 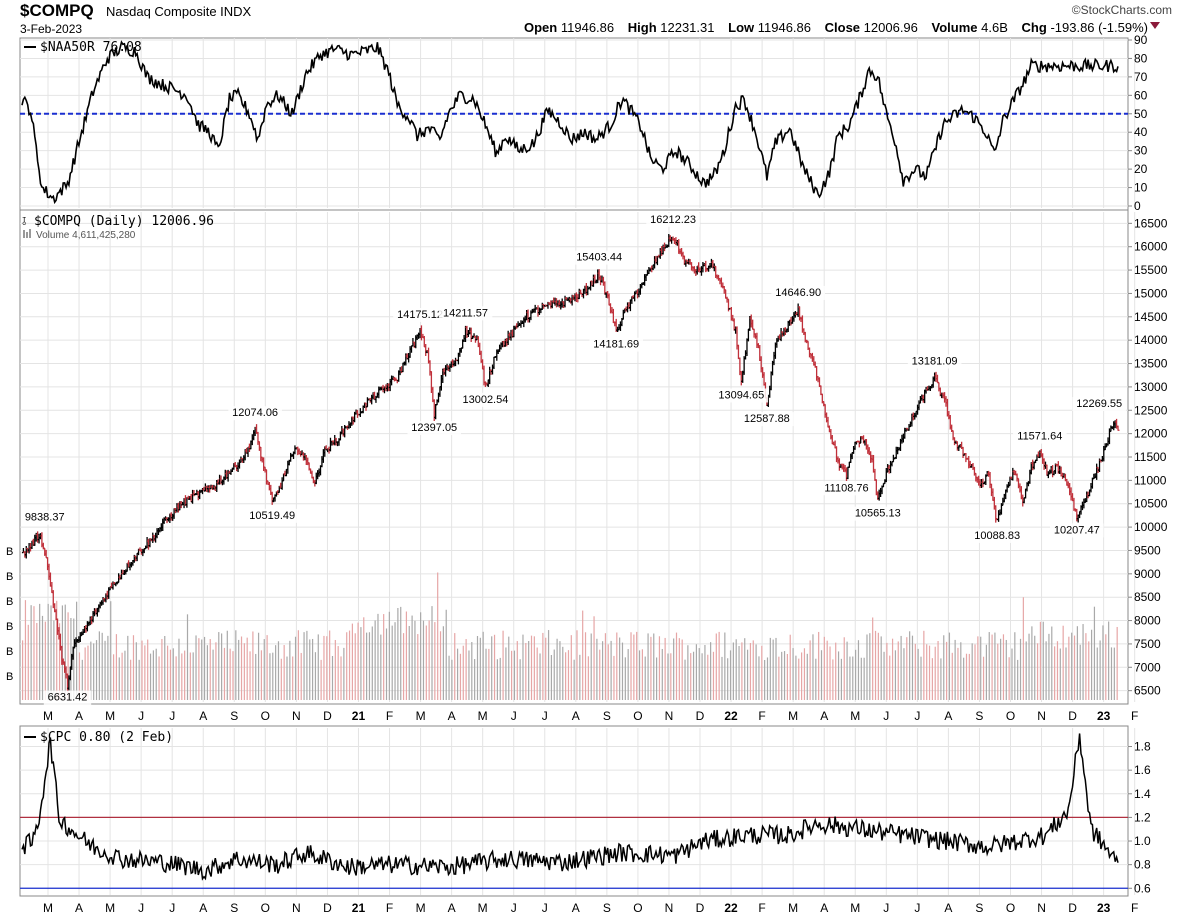 I want to click on y-tick-label: 20, so click(x=1141, y=169).